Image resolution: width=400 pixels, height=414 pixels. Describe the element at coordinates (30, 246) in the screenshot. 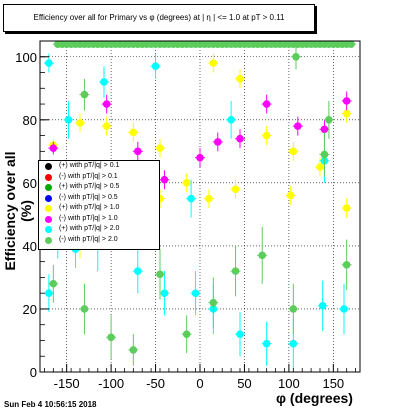

I see `y-tick-label: 40` at that location.